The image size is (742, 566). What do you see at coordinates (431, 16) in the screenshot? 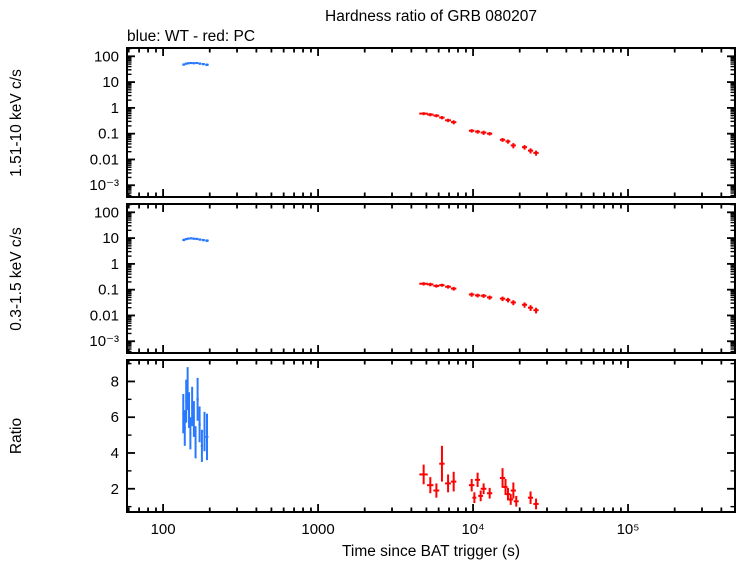
I see `chart-title: Hardness ratio of GRB 080207` at bounding box center [431, 16].